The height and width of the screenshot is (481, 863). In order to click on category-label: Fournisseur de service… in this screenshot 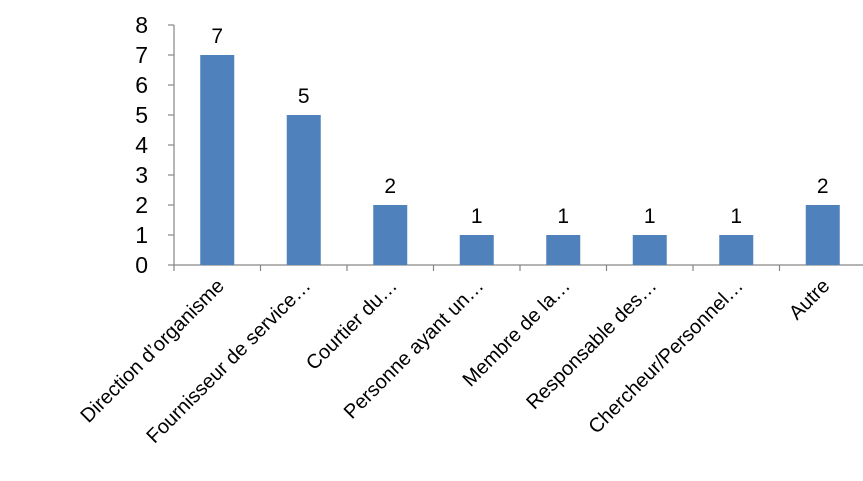, I will do `click(229, 361)`.